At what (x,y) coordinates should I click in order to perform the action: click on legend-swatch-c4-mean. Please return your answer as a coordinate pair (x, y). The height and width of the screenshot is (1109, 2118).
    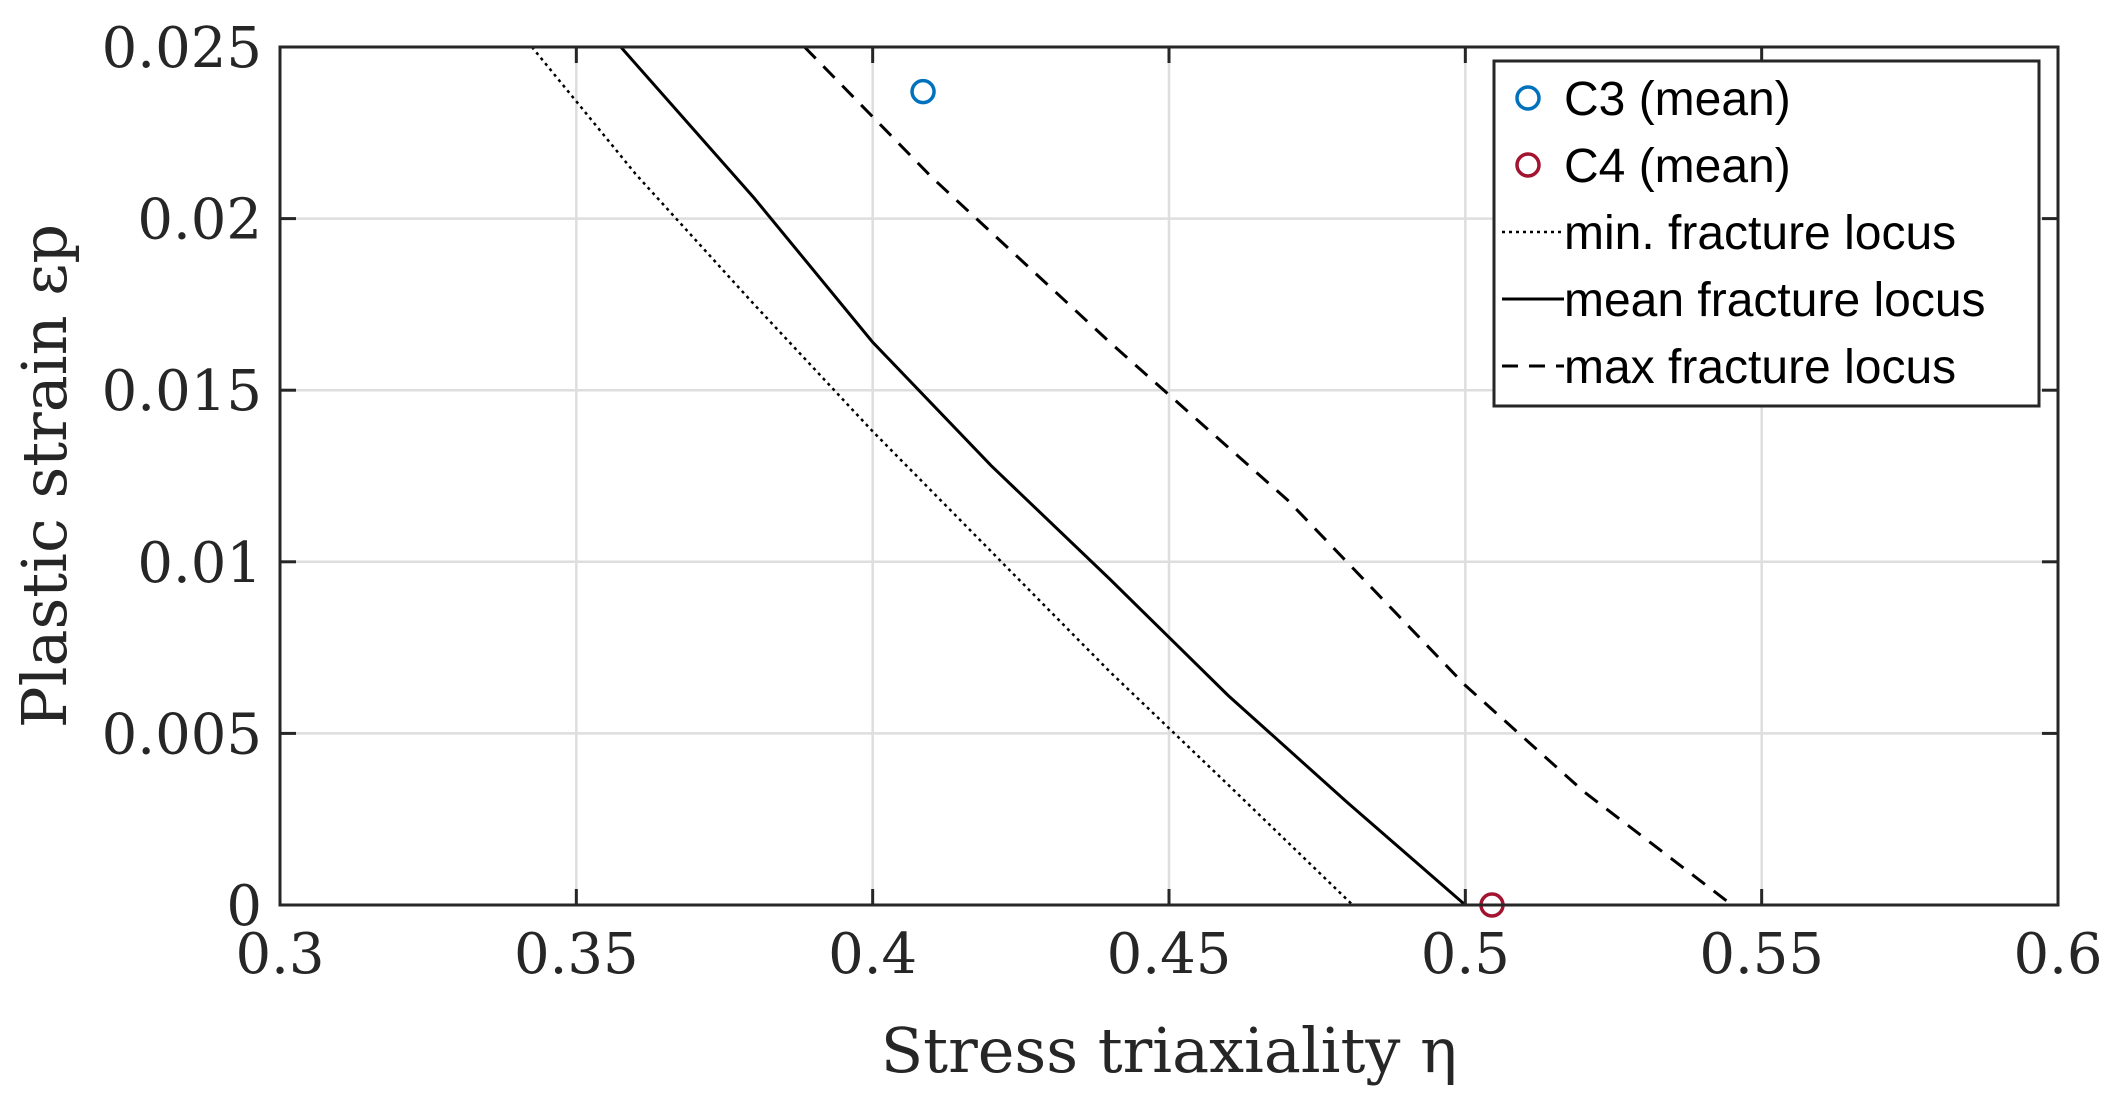
    Looking at the image, I should click on (1528, 165).